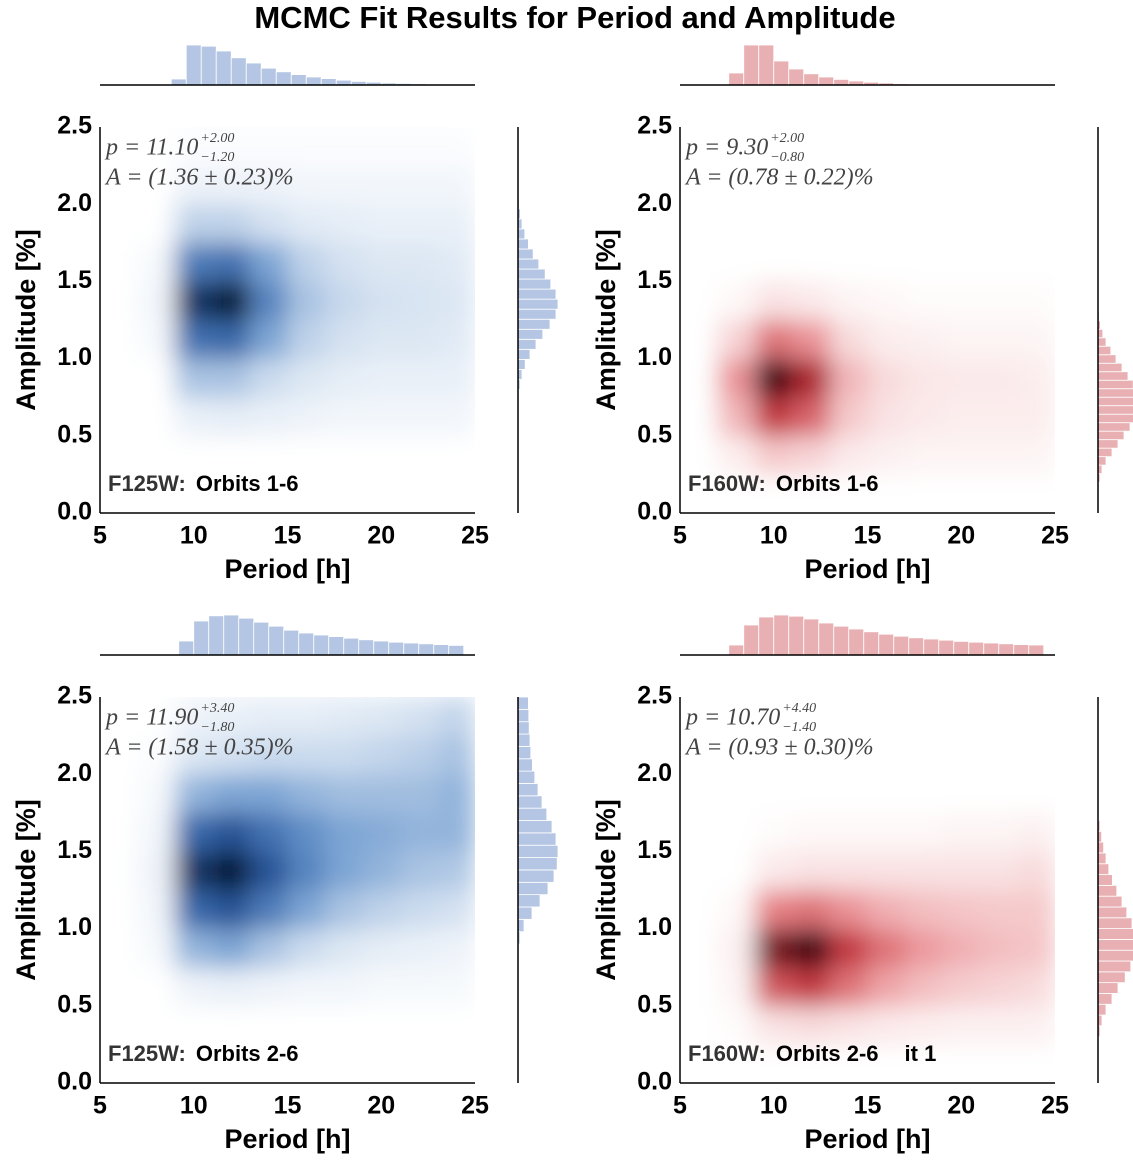 This screenshot has height=1161, width=1133. I want to click on extra-label: it 1, so click(921, 1053).